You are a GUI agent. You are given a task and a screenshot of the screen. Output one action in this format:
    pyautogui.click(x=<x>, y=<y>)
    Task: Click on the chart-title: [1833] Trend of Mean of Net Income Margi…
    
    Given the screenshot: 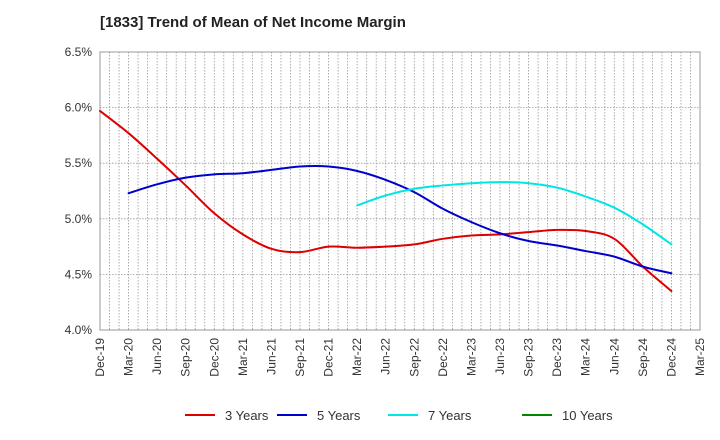 What is the action you would take?
    pyautogui.click(x=253, y=22)
    